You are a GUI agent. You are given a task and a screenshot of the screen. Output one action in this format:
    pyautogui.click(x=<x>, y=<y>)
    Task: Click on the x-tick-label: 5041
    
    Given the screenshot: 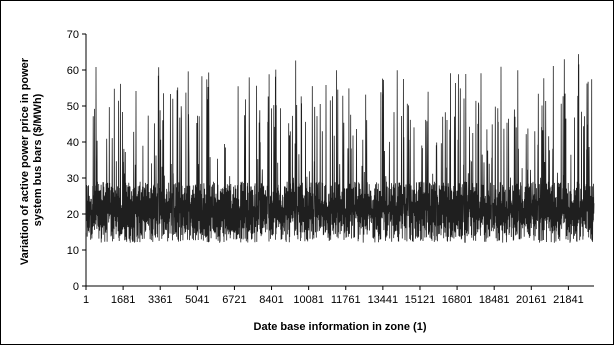 What is the action you would take?
    pyautogui.click(x=197, y=300)
    